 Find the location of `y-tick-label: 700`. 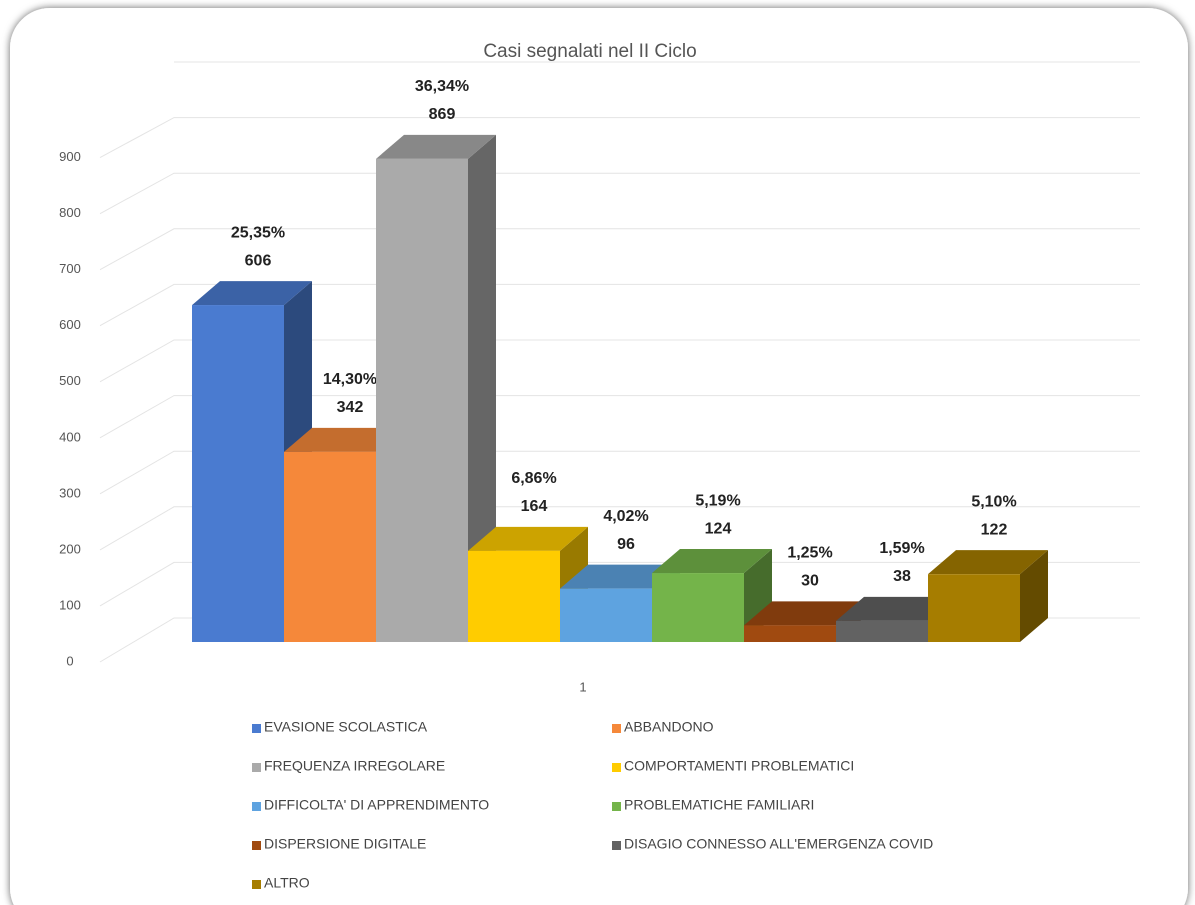

y-tick-label: 700 is located at coordinates (70, 268).